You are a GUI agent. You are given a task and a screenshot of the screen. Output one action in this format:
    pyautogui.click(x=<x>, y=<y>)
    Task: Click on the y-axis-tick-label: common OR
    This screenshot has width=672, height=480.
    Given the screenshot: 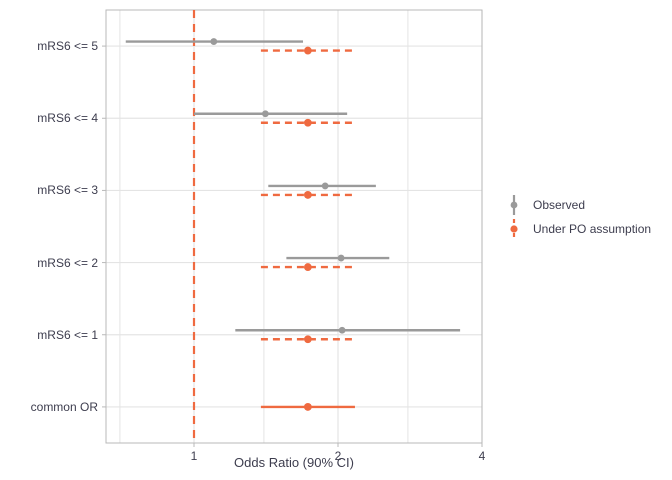 What is the action you would take?
    pyautogui.click(x=64, y=406)
    